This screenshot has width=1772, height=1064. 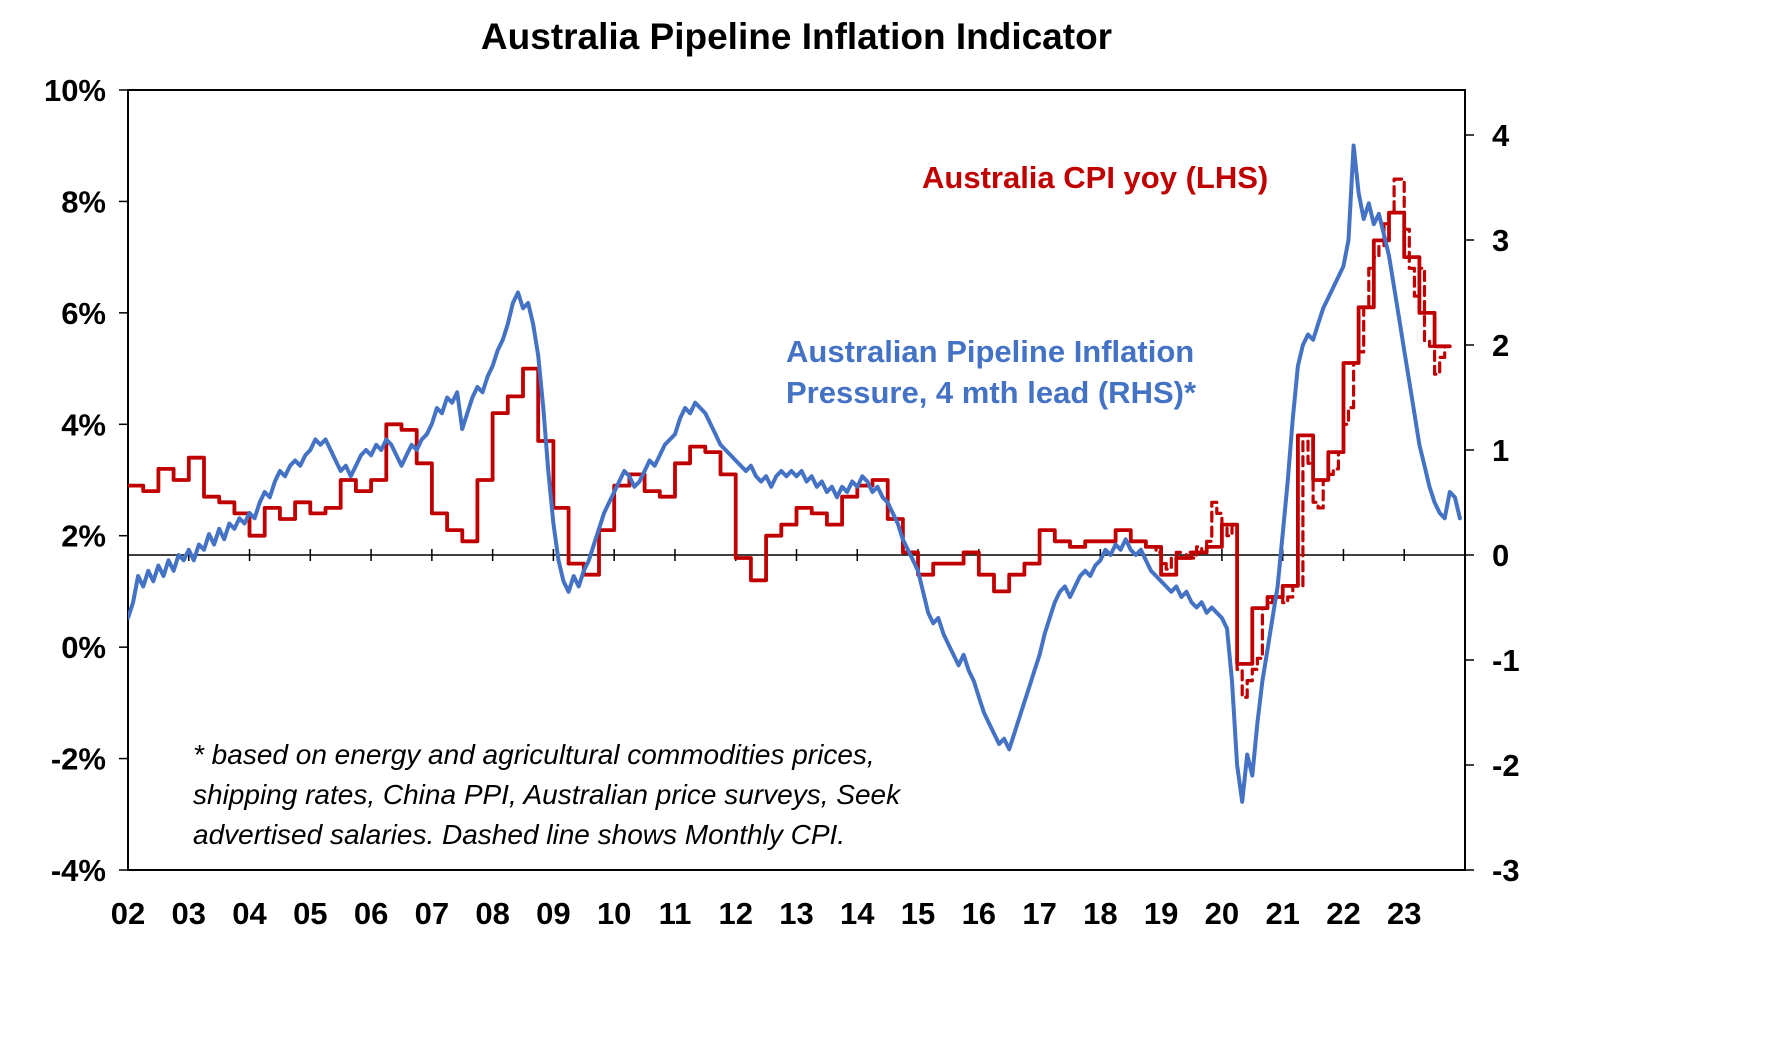 What do you see at coordinates (78, 759) in the screenshot?
I see `left-axis-tick-label: -2%` at bounding box center [78, 759].